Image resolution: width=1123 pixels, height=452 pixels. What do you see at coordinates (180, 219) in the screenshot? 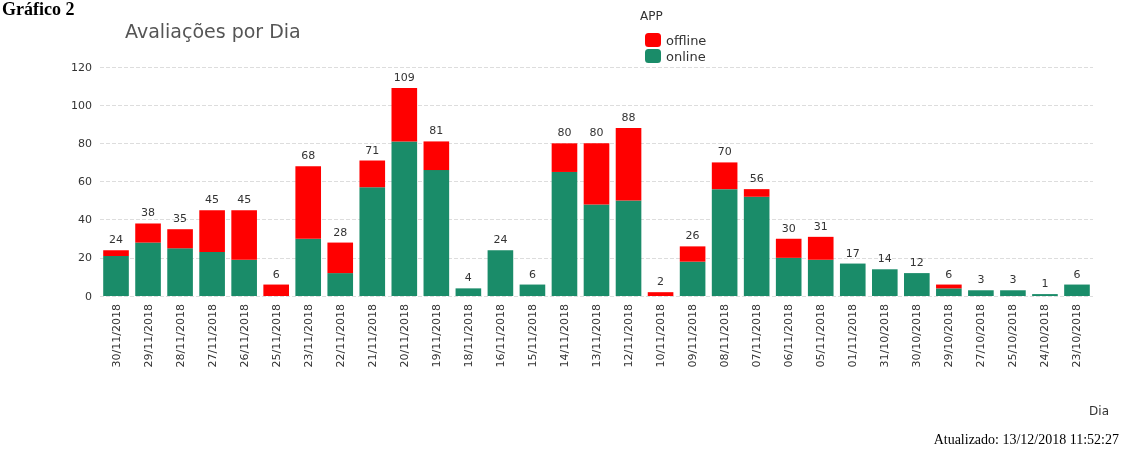
I see `total-label: 35` at bounding box center [180, 219].